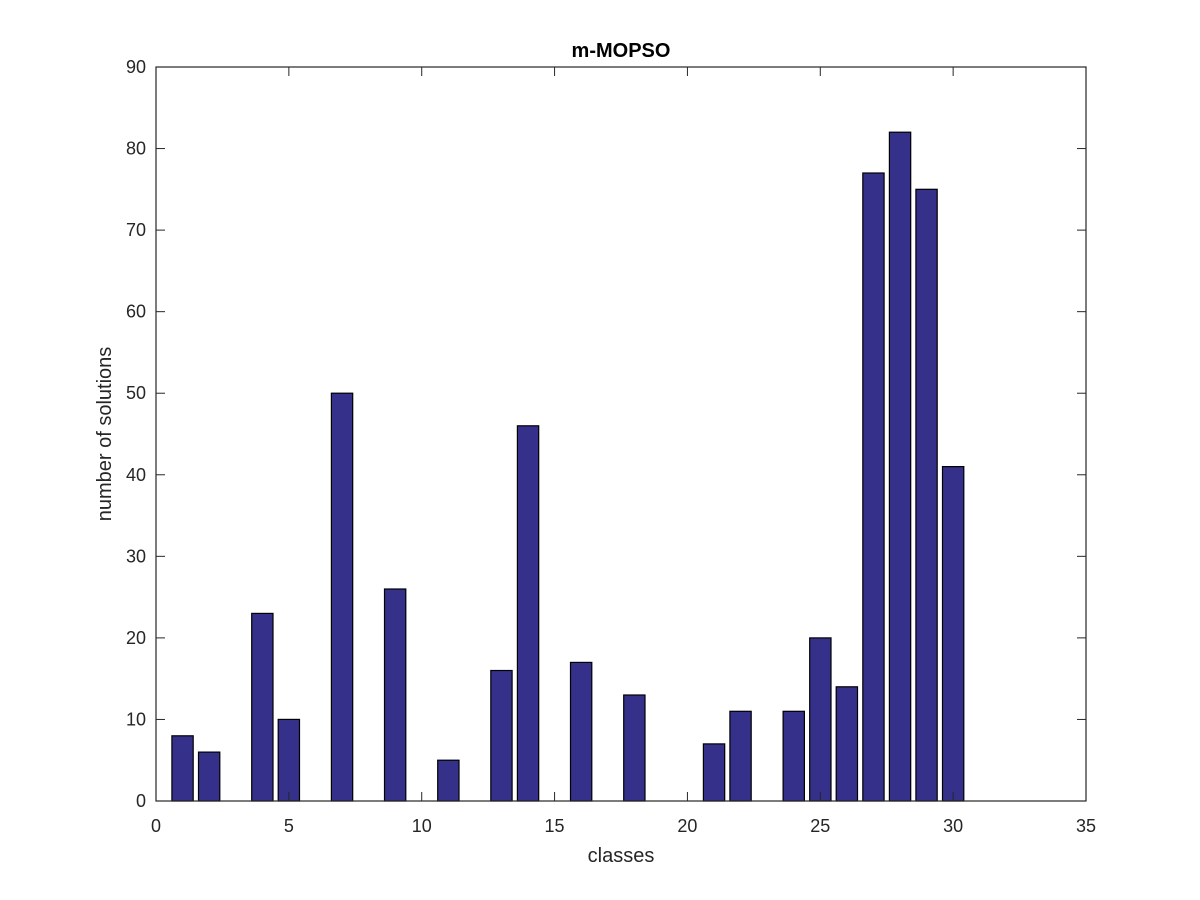 The width and height of the screenshot is (1200, 900). What do you see at coordinates (141, 801) in the screenshot?
I see `y-tick-label: 0` at bounding box center [141, 801].